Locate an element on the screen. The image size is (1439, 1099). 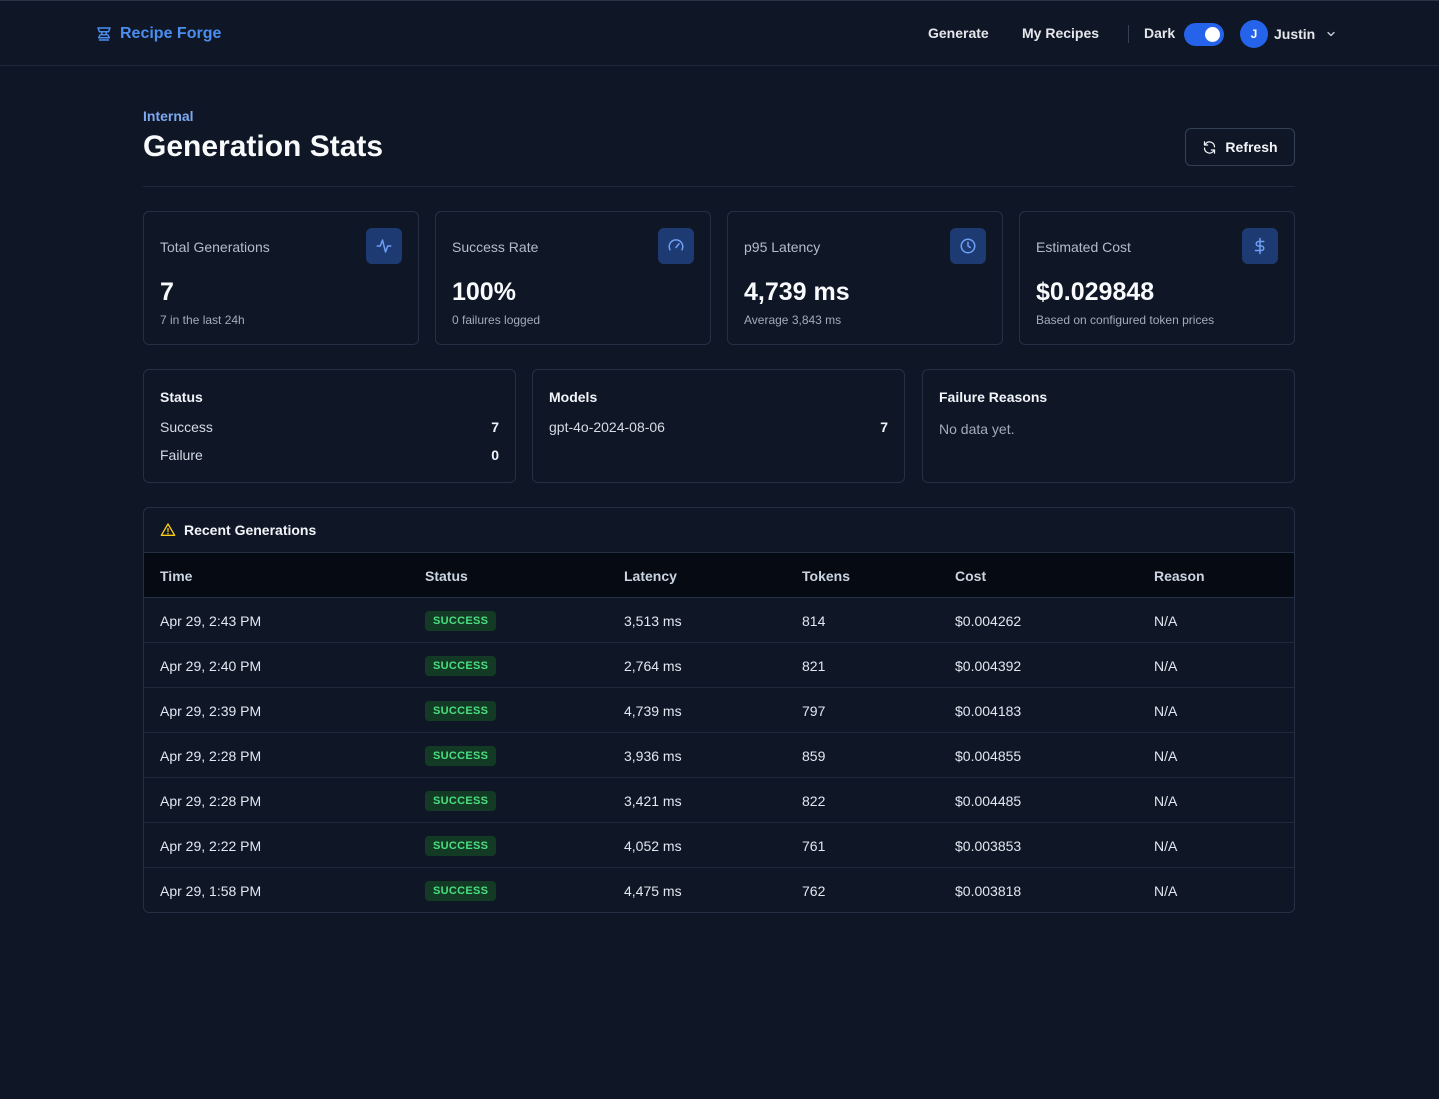
cell-tokens: 761 is located at coordinates (814, 845).